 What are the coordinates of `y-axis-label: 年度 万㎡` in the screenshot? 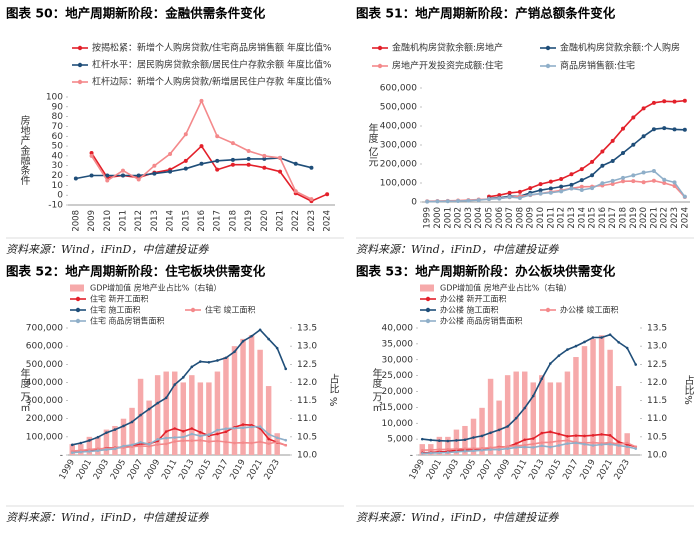 It's located at (24, 389).